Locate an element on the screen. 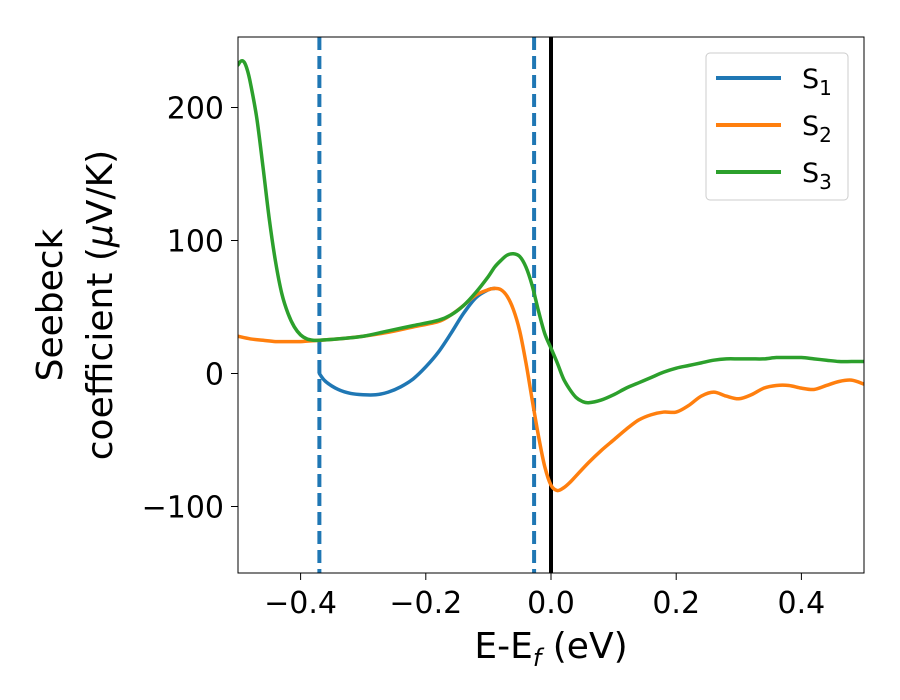 The image size is (900, 700). y-axis: −100 0 100 200 is located at coordinates (190, 308).